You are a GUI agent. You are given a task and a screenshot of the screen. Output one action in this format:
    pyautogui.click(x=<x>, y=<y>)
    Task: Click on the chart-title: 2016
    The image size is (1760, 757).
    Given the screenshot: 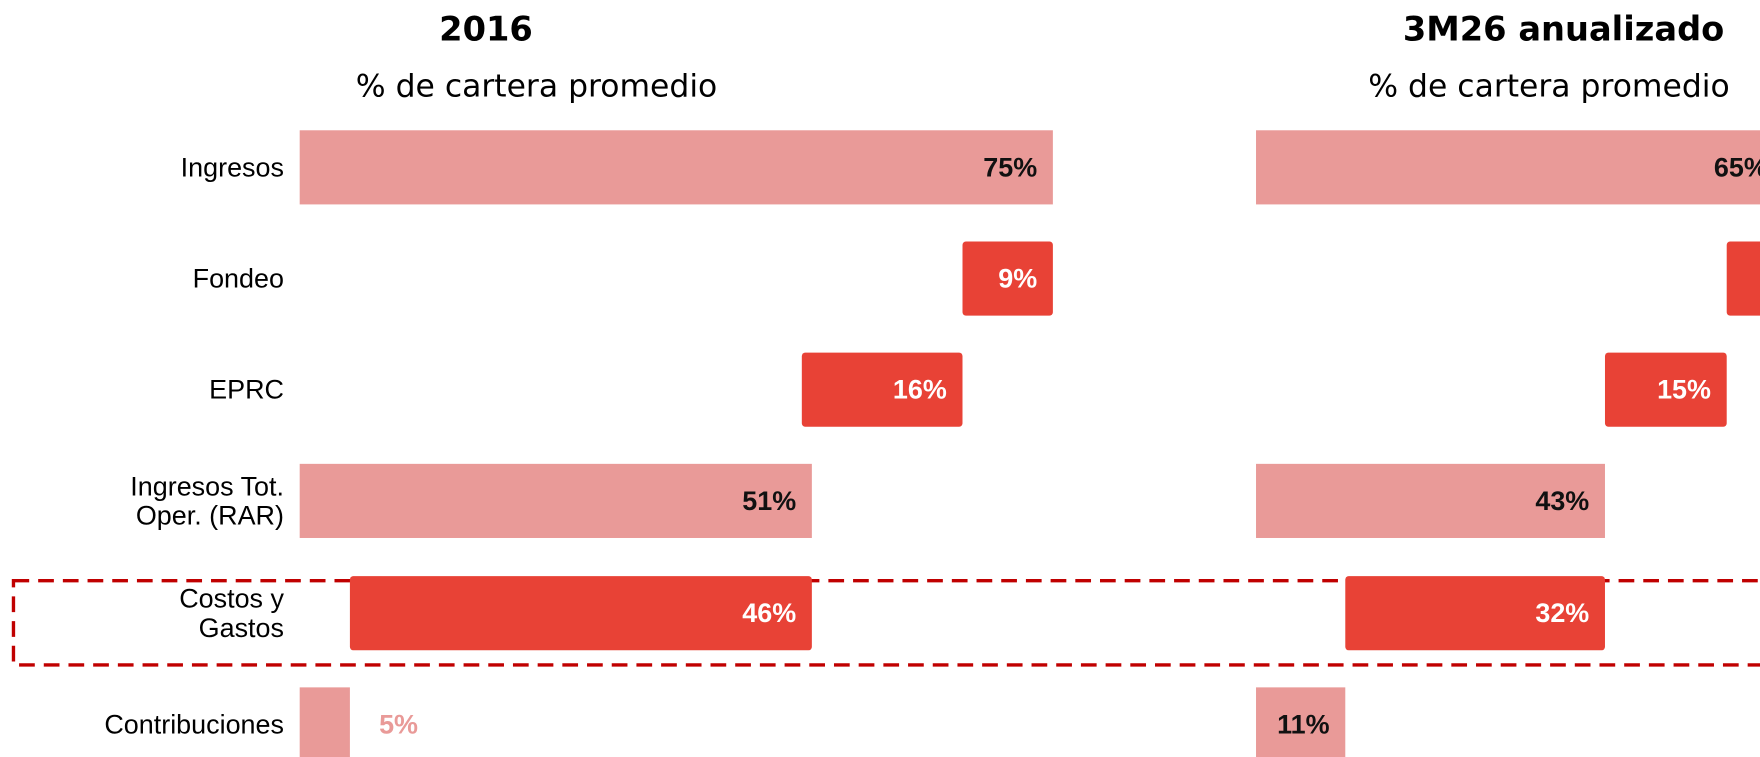 What is the action you would take?
    pyautogui.click(x=486, y=28)
    